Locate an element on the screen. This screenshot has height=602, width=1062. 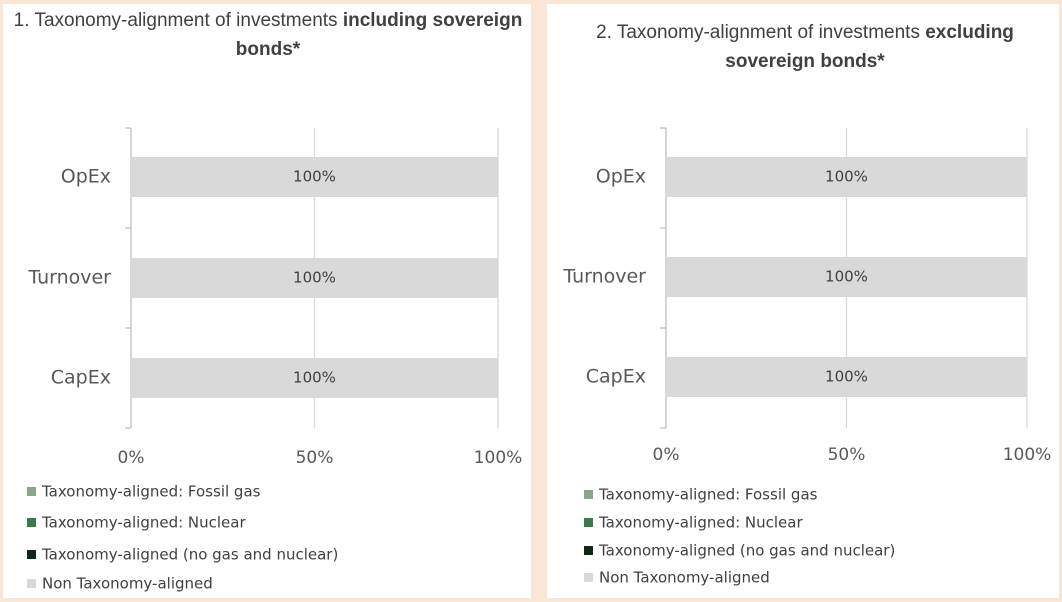
title-part: 2. Taxonomy-alignment of investments is located at coordinates (761, 32).